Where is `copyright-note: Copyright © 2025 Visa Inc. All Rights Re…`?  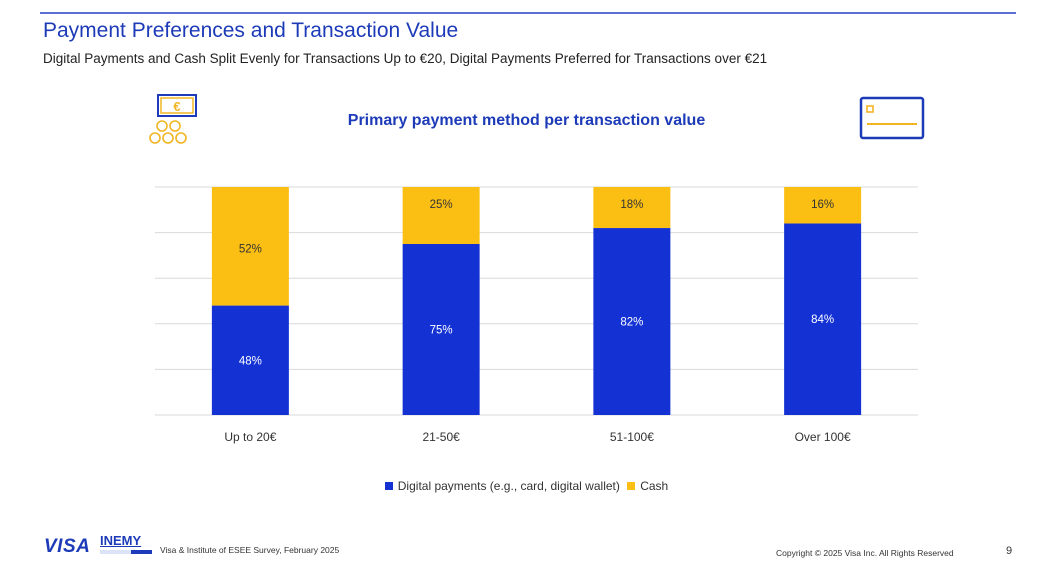 copyright-note: Copyright © 2025 Visa Inc. All Rights Re… is located at coordinates (865, 553).